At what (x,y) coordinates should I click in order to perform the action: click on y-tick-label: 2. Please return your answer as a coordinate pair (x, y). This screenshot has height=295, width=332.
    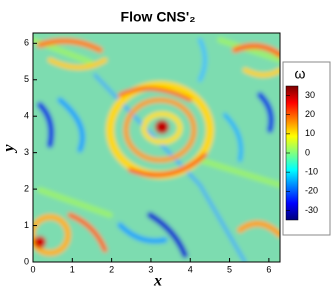
    Looking at the image, I should click on (26, 188).